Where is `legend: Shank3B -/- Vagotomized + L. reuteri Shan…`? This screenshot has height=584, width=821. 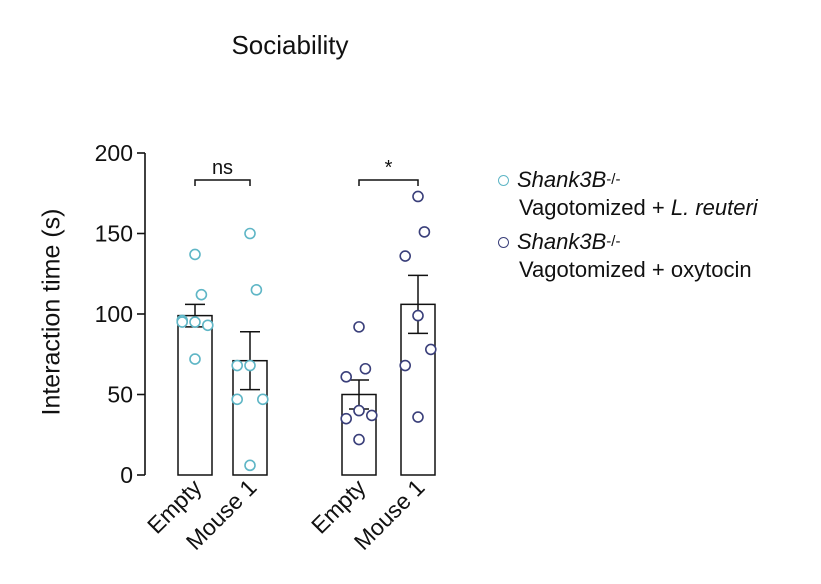
legend: Shank3B -/- Vagotomized + L. reuteri Shan… is located at coordinates (628, 228).